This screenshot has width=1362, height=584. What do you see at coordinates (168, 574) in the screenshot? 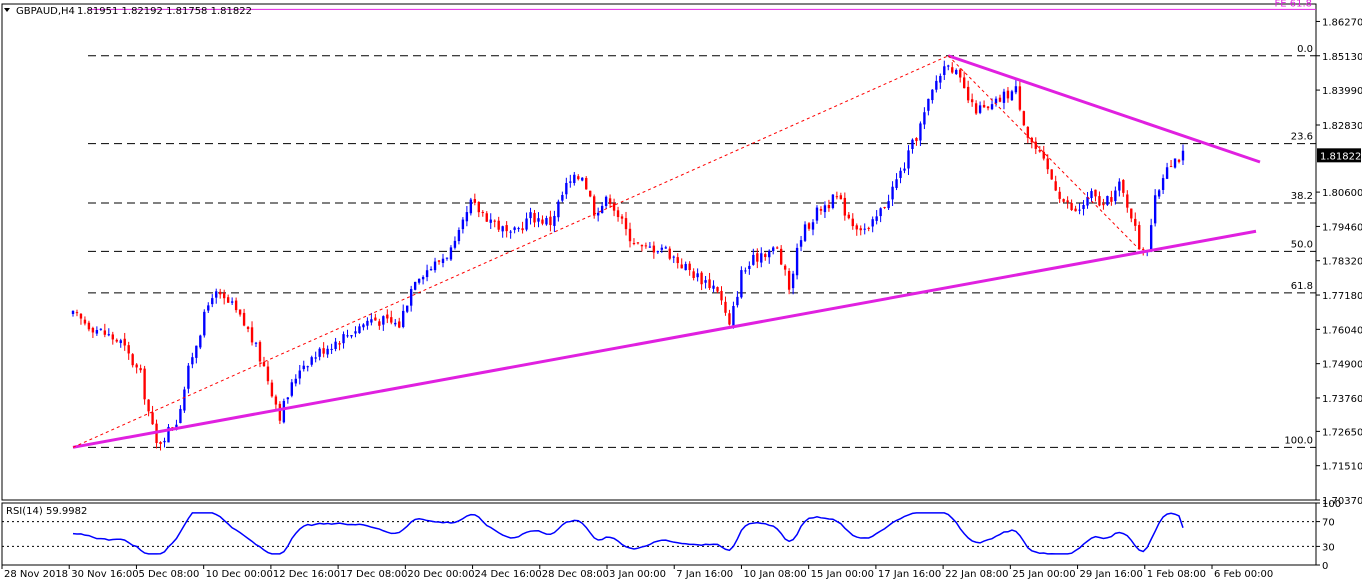
I see `time-axis-label: 5 Dec 08:00` at bounding box center [168, 574].